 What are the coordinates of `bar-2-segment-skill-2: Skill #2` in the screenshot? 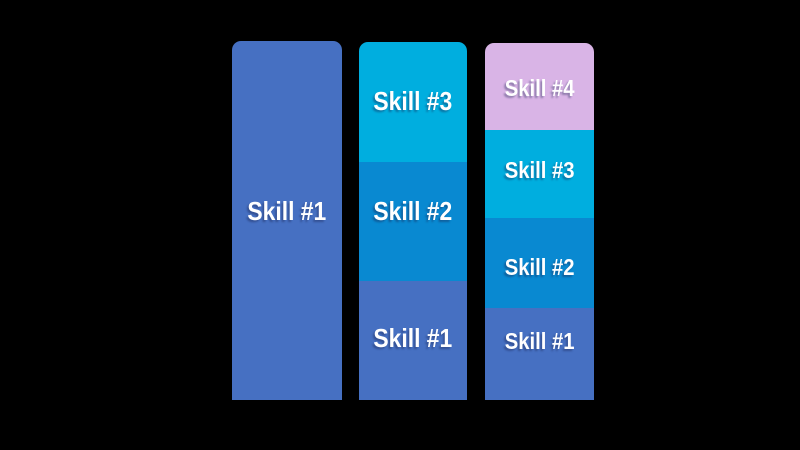 It's located at (413, 221).